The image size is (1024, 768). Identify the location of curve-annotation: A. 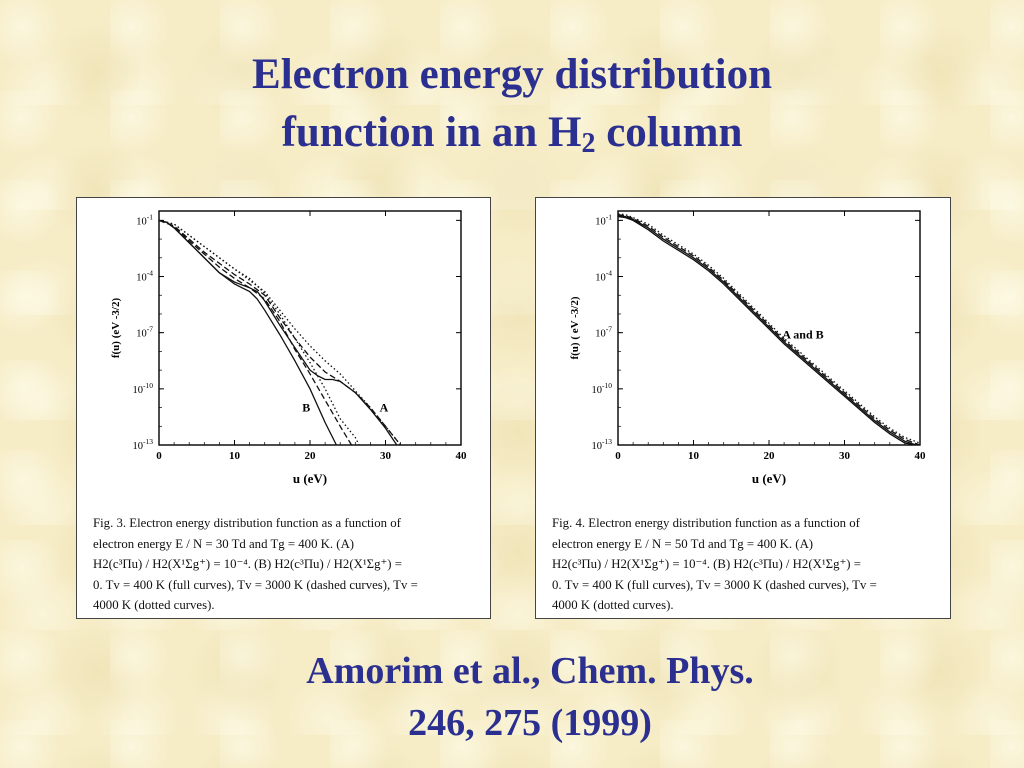
(384, 407).